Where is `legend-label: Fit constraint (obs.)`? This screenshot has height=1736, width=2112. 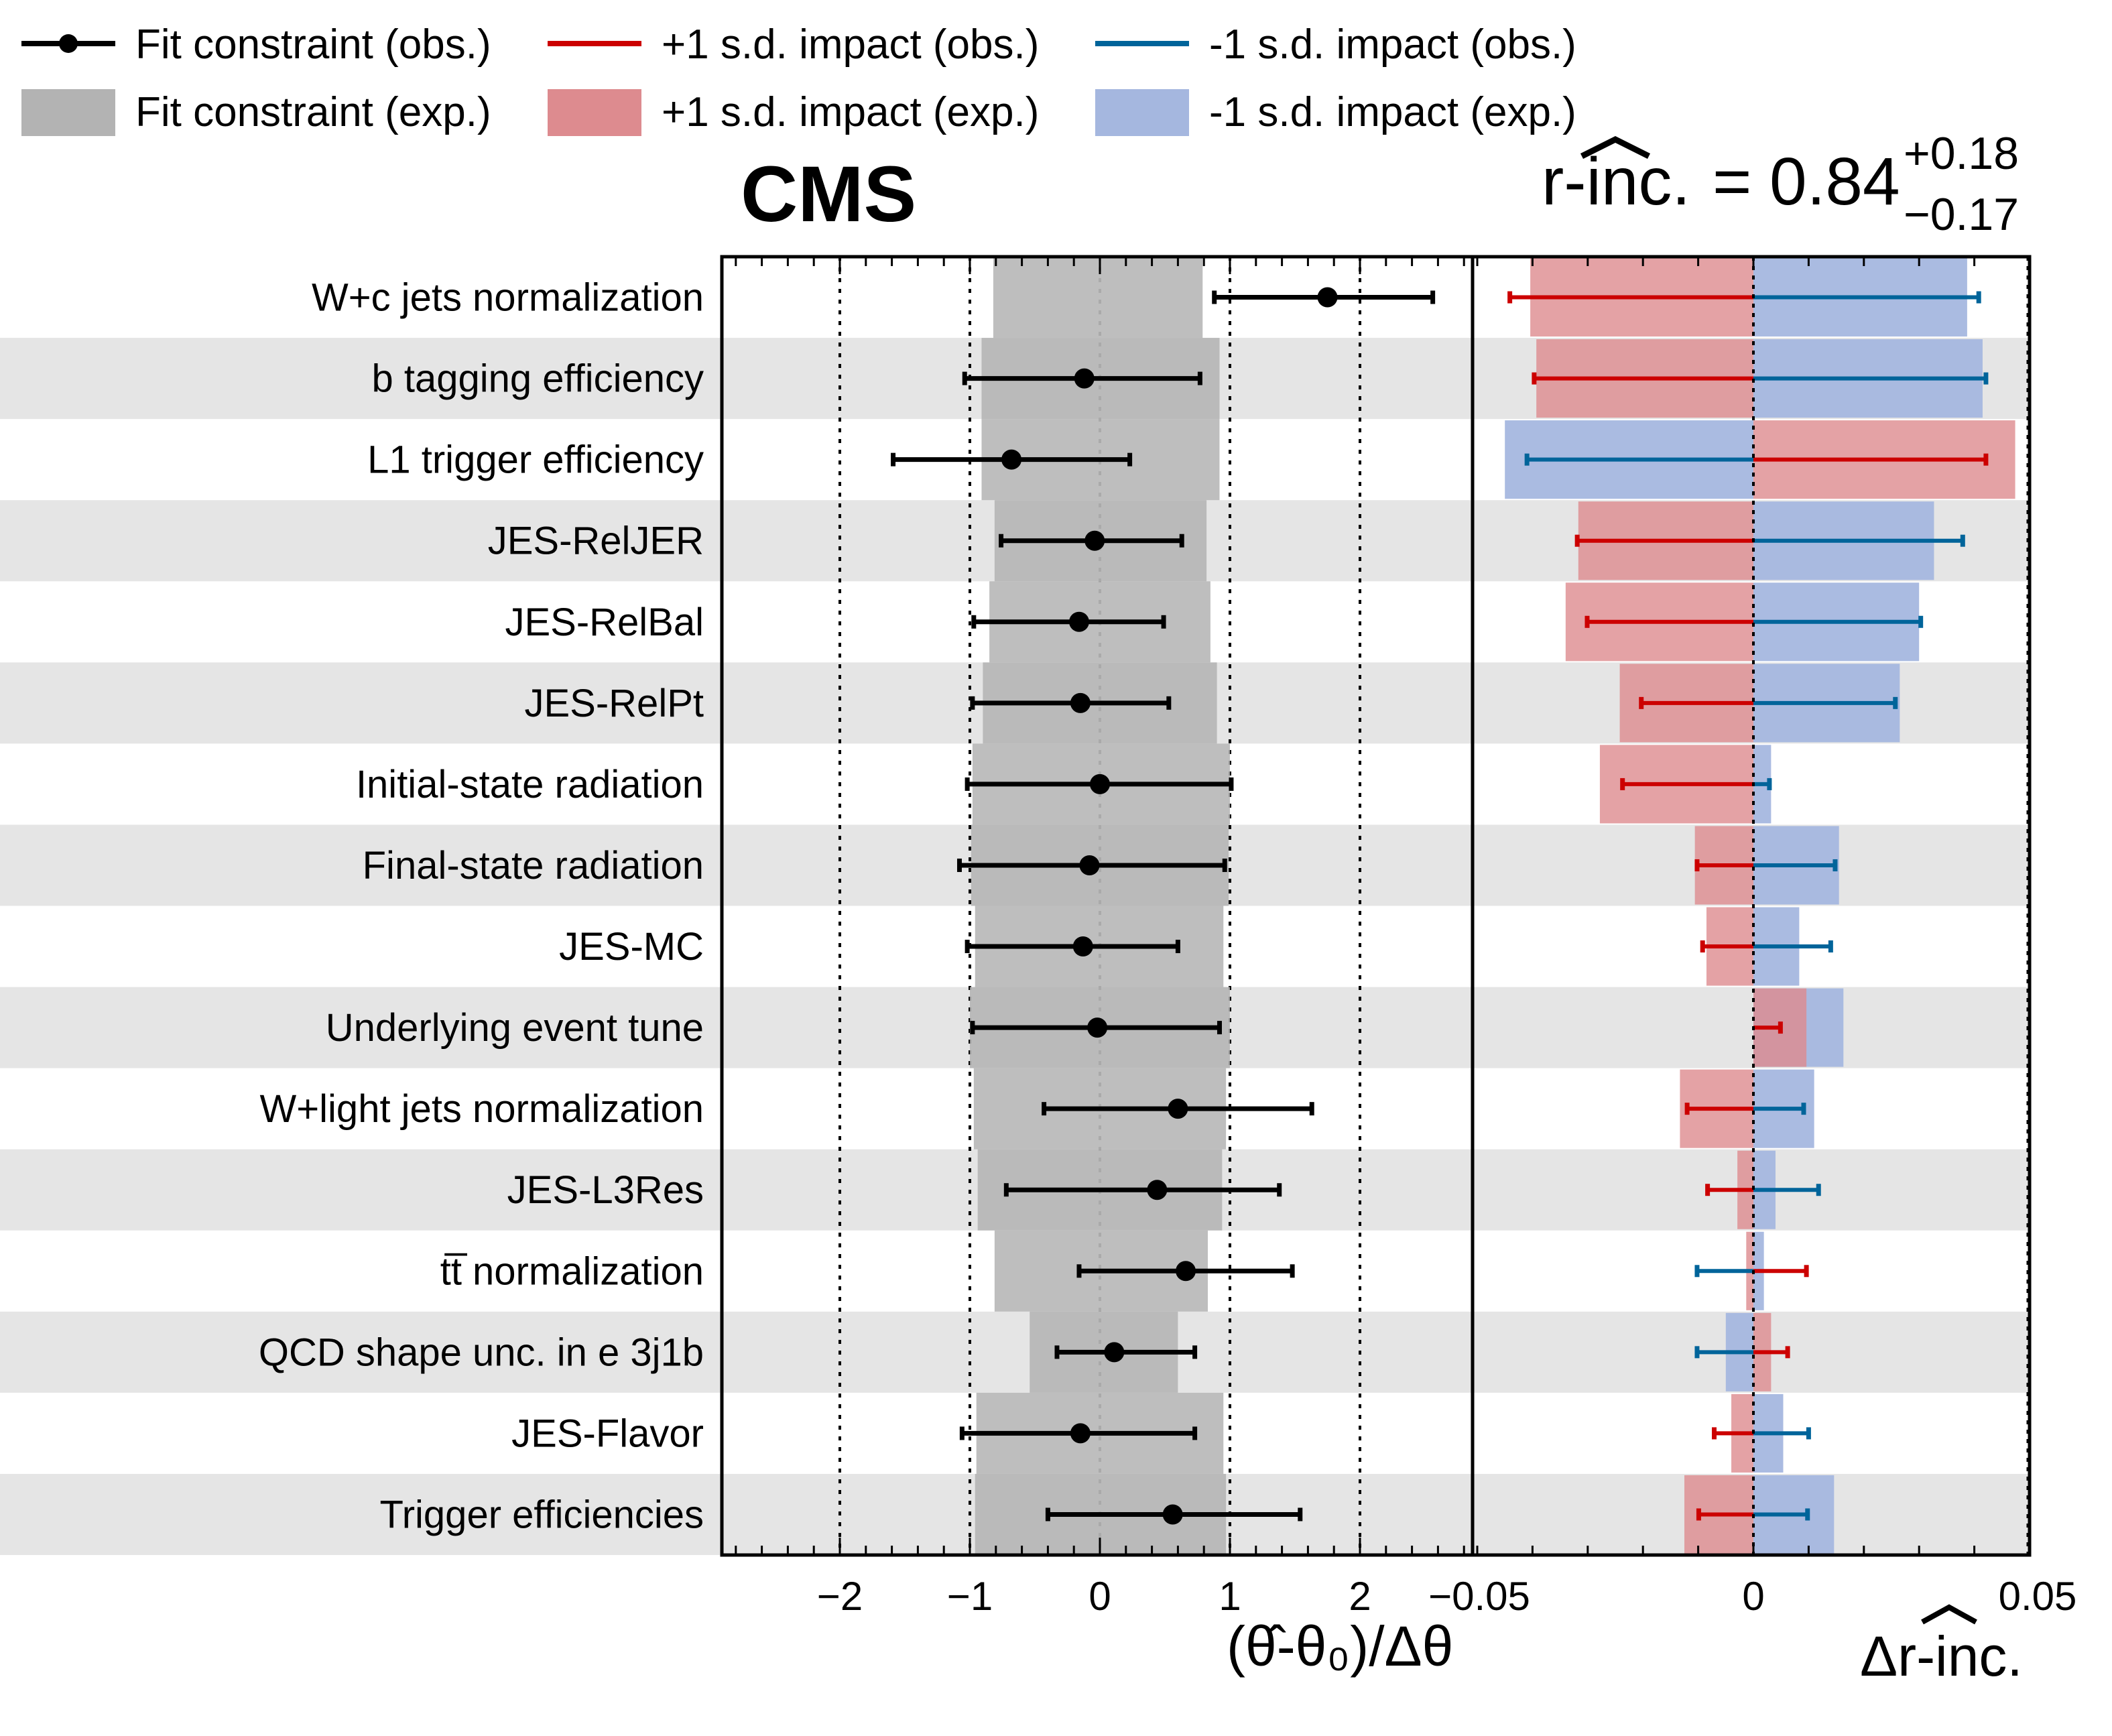
legend-label: Fit constraint (obs.) is located at coordinates (313, 44).